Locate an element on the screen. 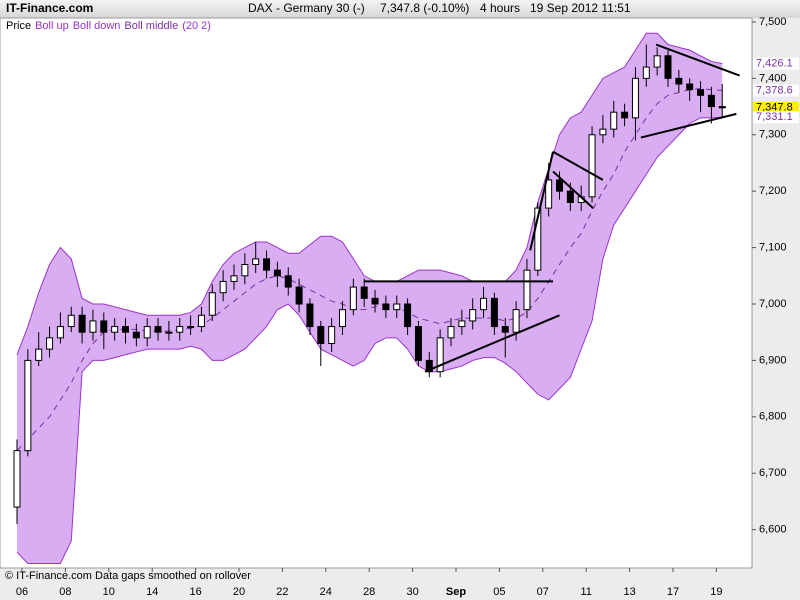  x-tick-label: 17 is located at coordinates (673, 592).